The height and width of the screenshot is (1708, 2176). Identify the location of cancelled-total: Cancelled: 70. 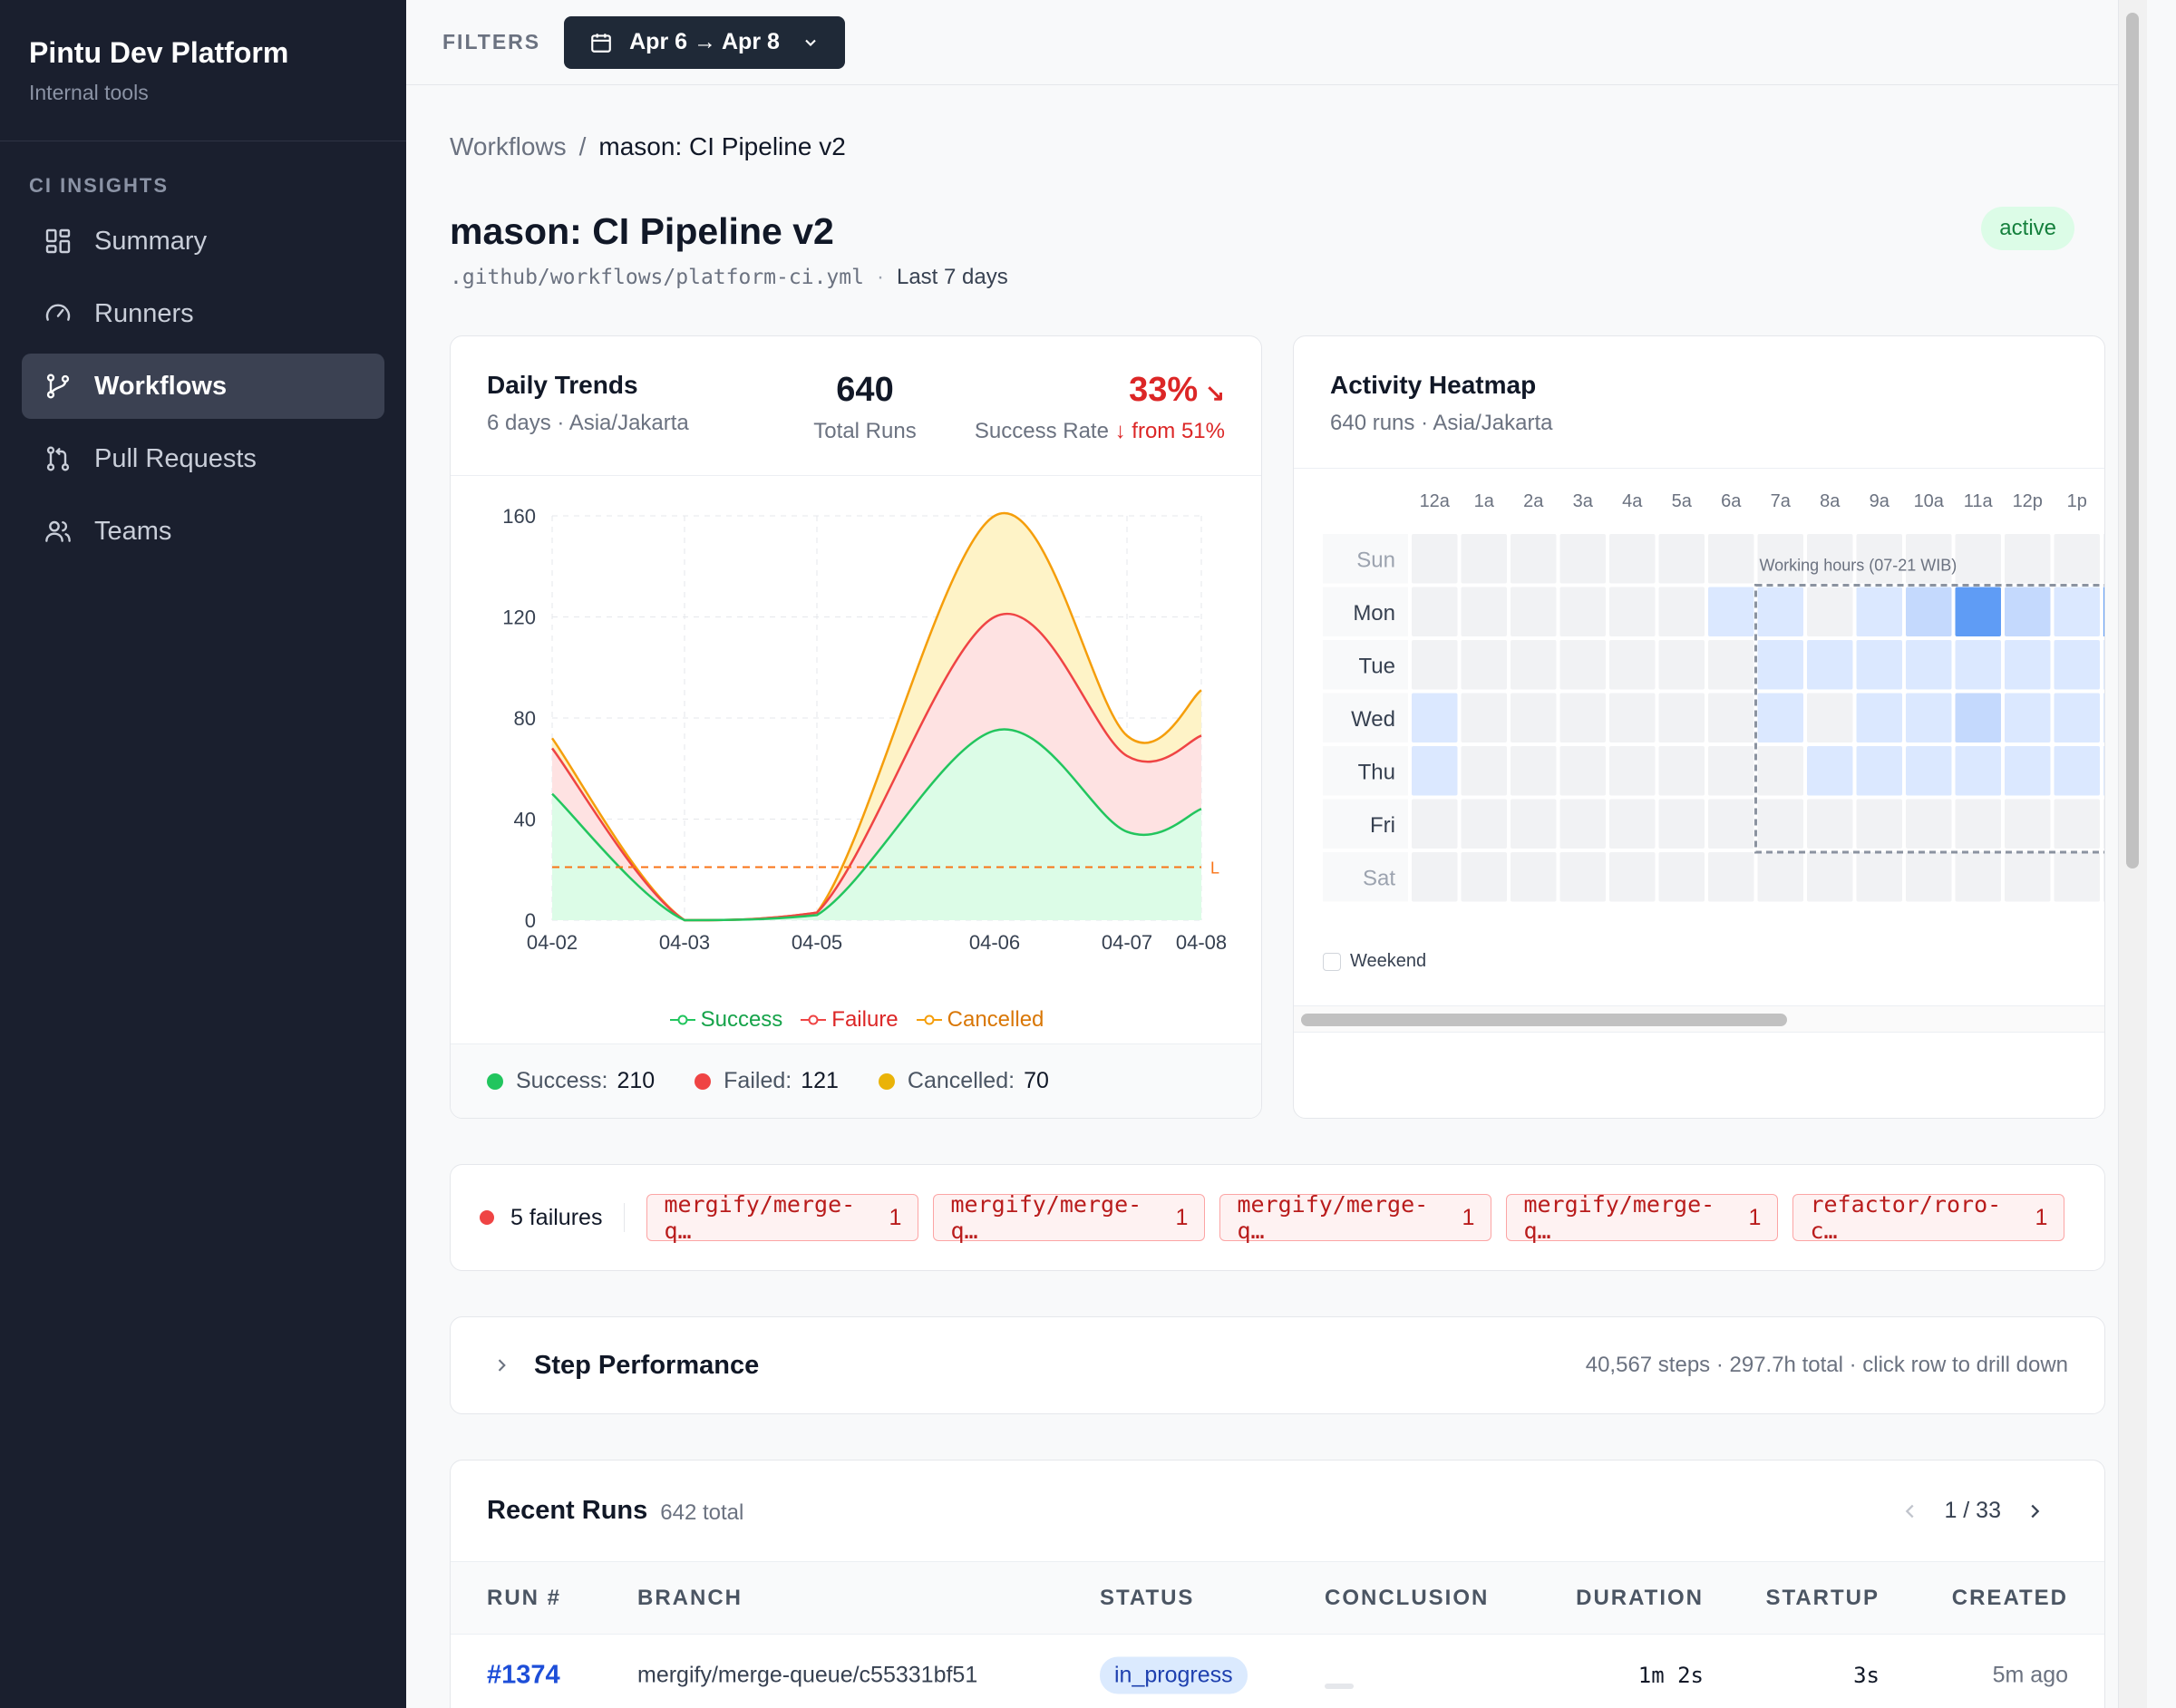
(964, 1081).